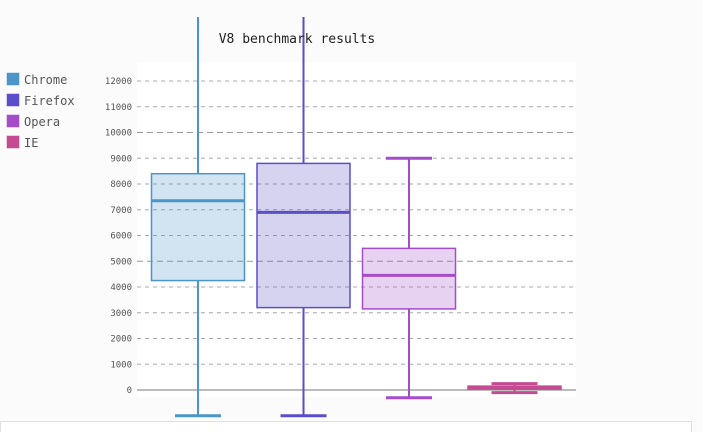  I want to click on y-tick-label: 11000, so click(118, 108).